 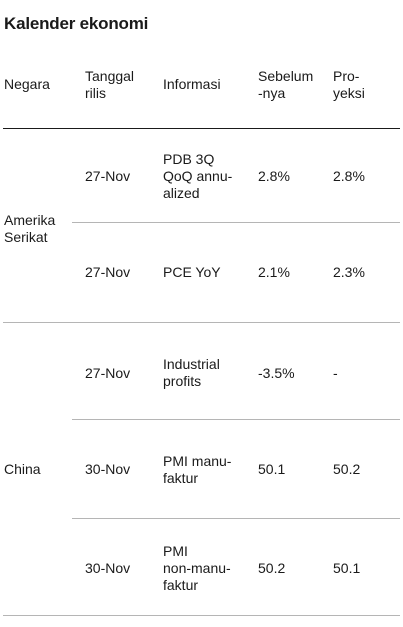 What do you see at coordinates (201, 615) in the screenshot?
I see `table-bottom-divider` at bounding box center [201, 615].